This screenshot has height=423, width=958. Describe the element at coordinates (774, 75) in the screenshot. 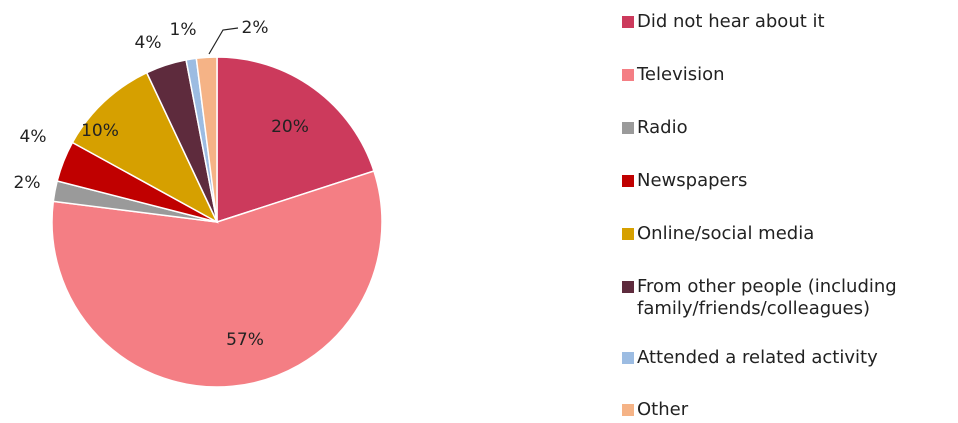

I see `legend-item: Television` at that location.